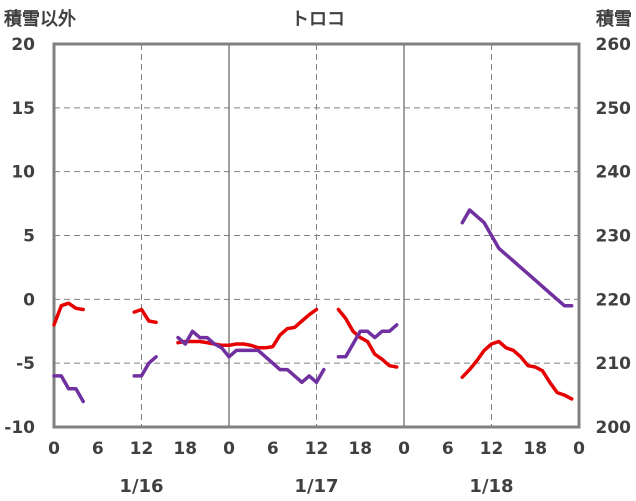  What do you see at coordinates (23, 173) in the screenshot?
I see `y-left-tick-label: 10` at bounding box center [23, 173].